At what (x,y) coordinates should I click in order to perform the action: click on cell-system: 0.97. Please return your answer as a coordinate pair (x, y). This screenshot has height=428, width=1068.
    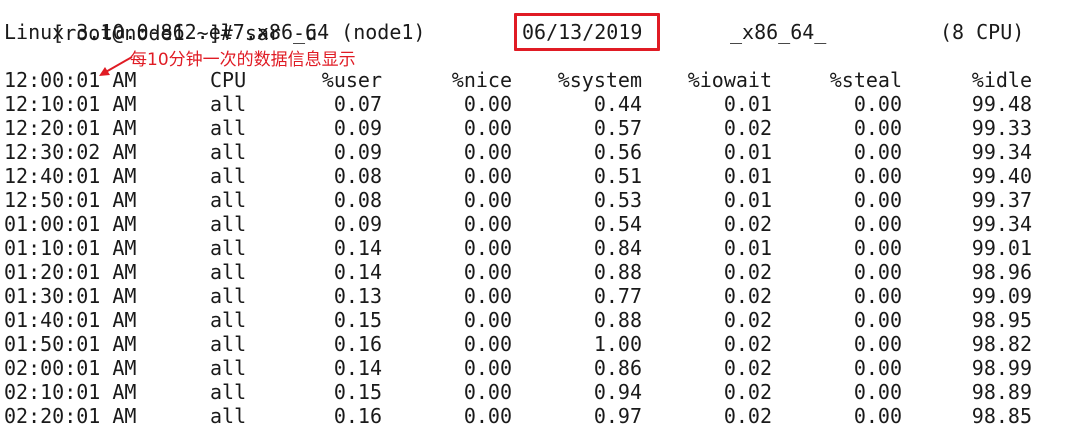
    Looking at the image, I should click on (617, 416).